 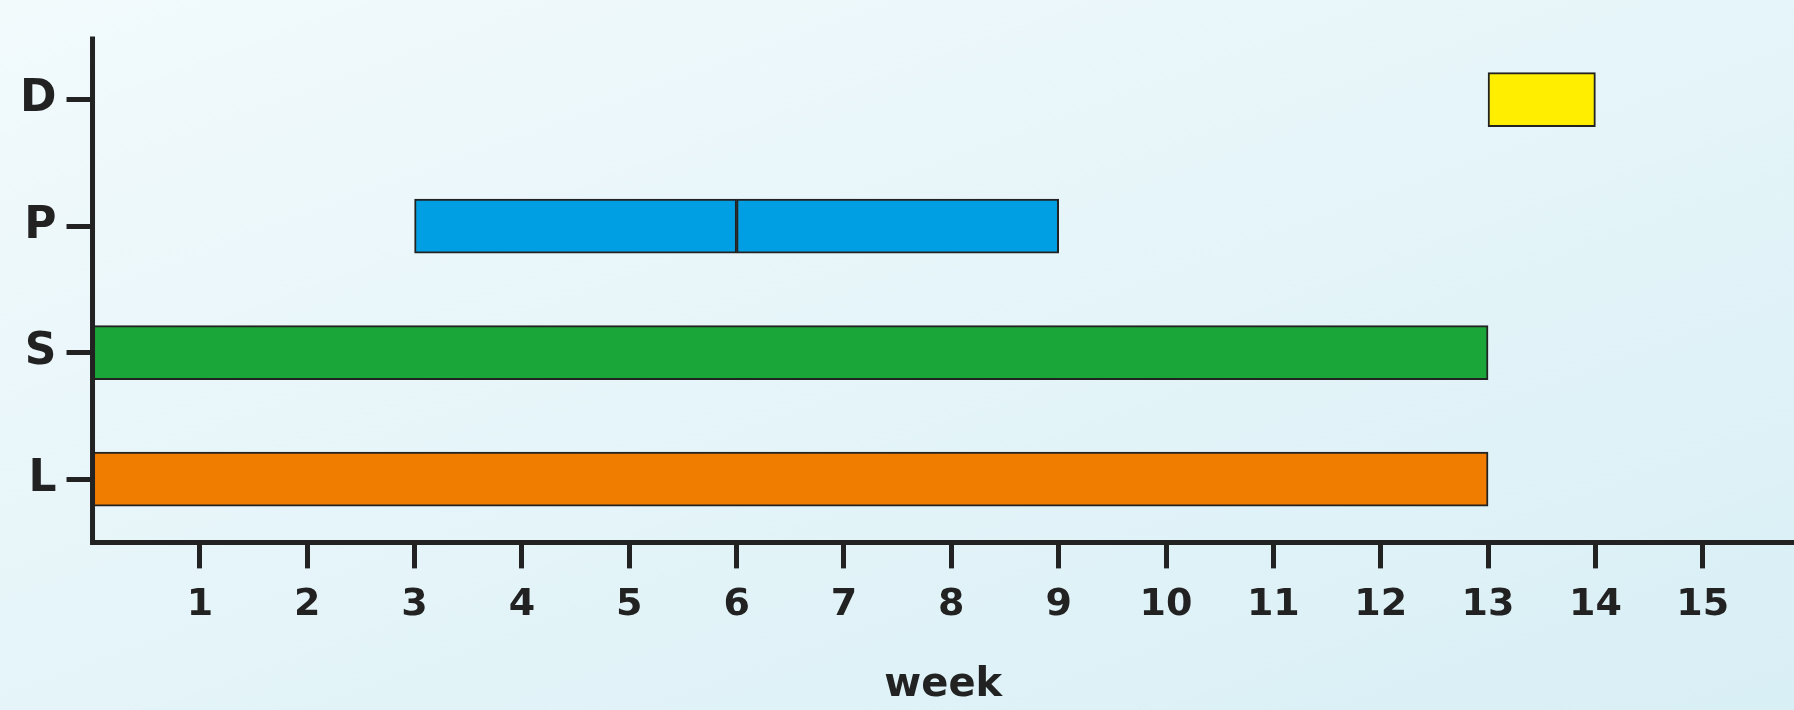 What do you see at coordinates (414, 602) in the screenshot?
I see `x-tick-label: 3` at bounding box center [414, 602].